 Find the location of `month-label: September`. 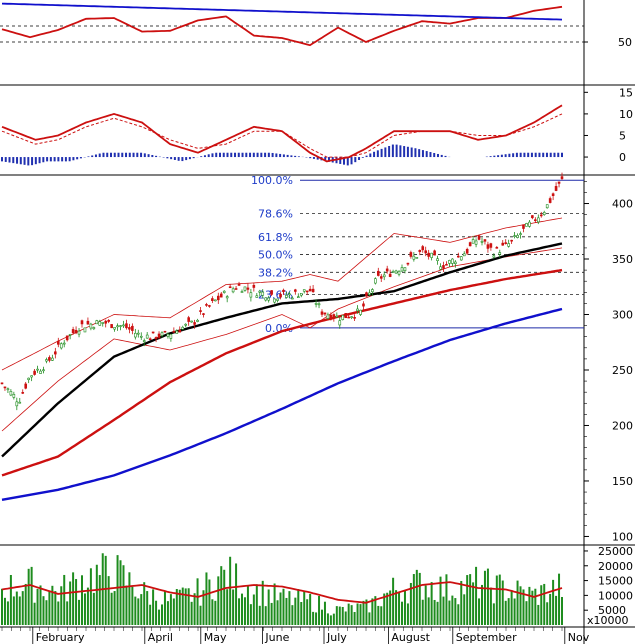

month-label: September is located at coordinates (486, 637).